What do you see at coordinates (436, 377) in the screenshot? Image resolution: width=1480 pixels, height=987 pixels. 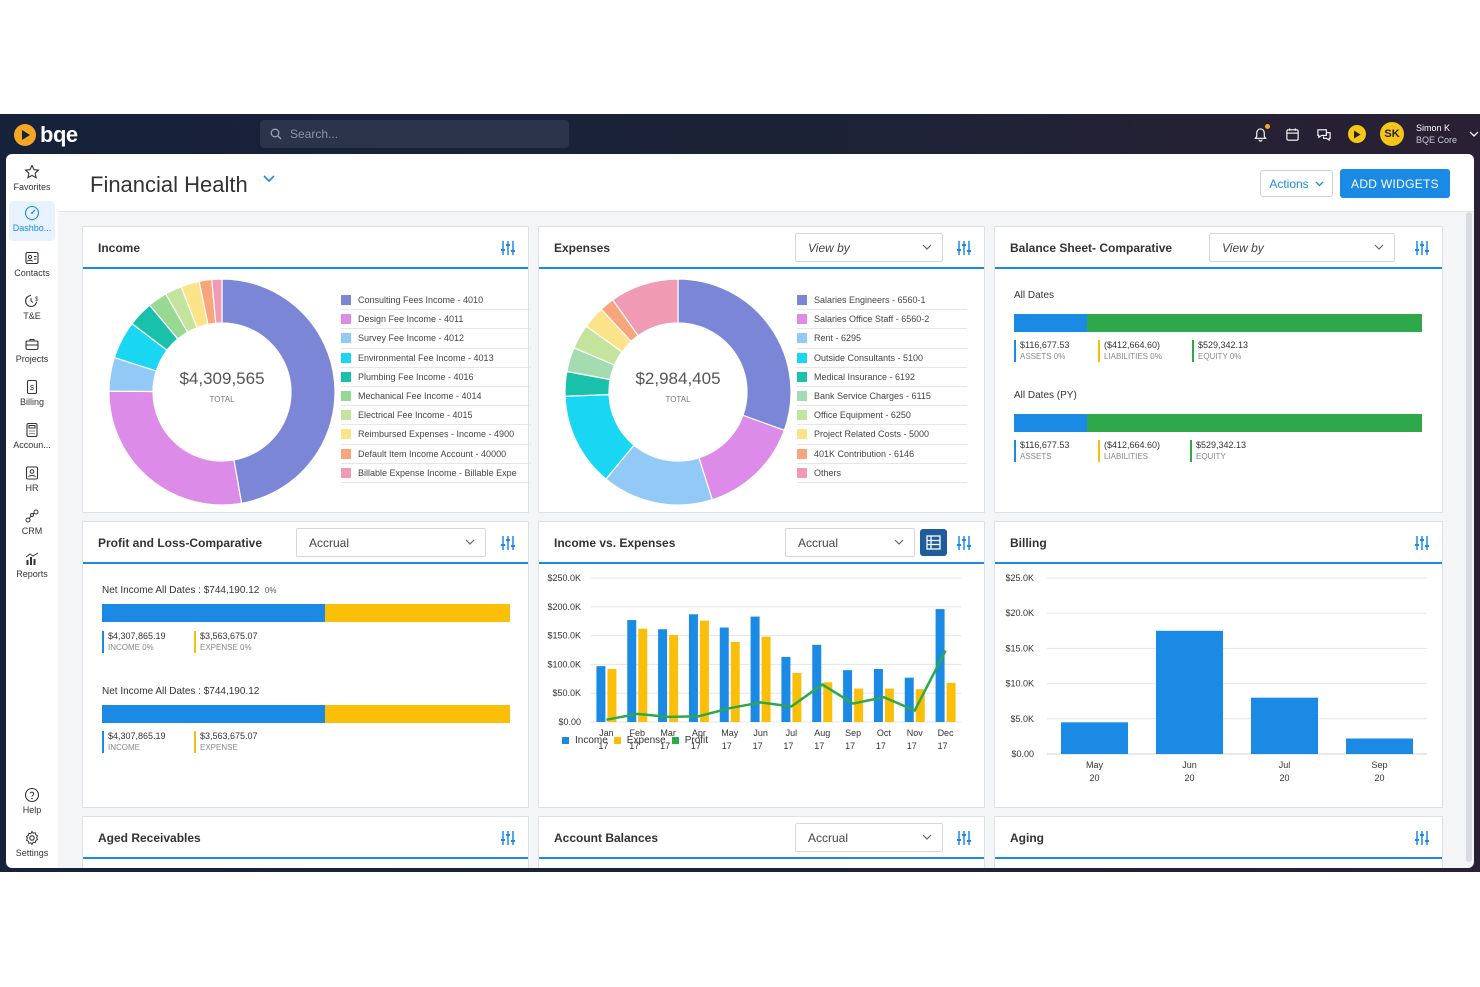 I see `legend-item: Plumbing Fee Income - 4016` at bounding box center [436, 377].